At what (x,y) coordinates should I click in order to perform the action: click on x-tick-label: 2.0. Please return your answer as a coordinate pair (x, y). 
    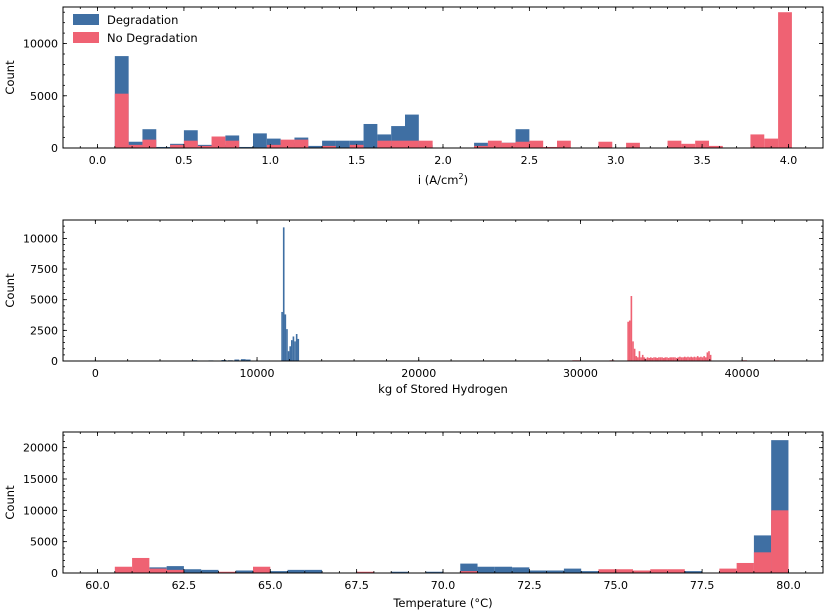
    Looking at the image, I should click on (443, 160).